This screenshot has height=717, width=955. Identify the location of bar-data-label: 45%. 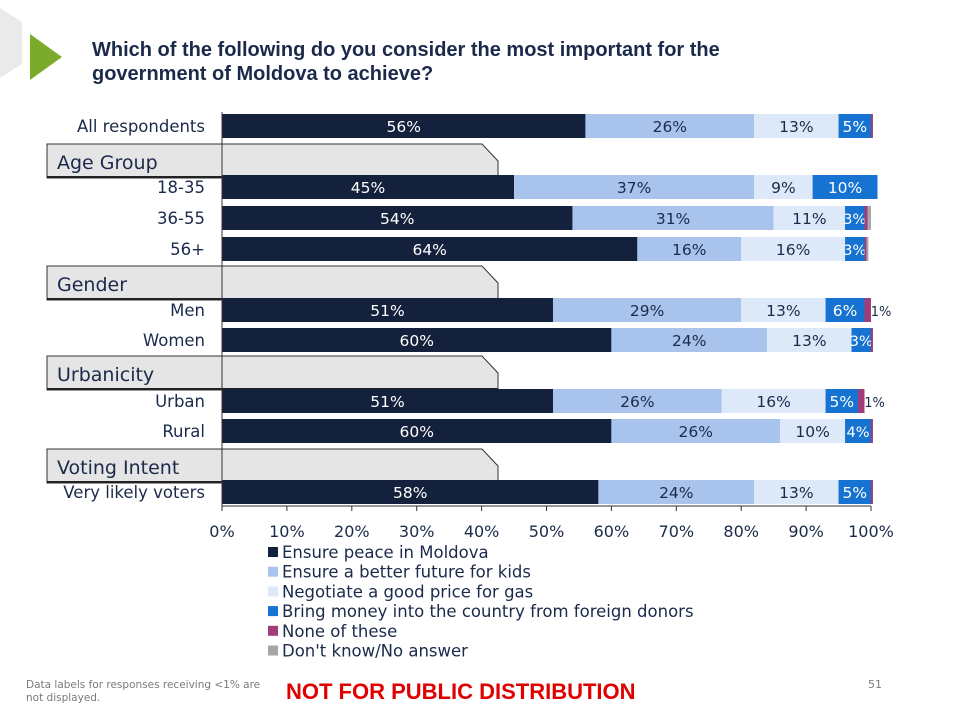
(368, 188).